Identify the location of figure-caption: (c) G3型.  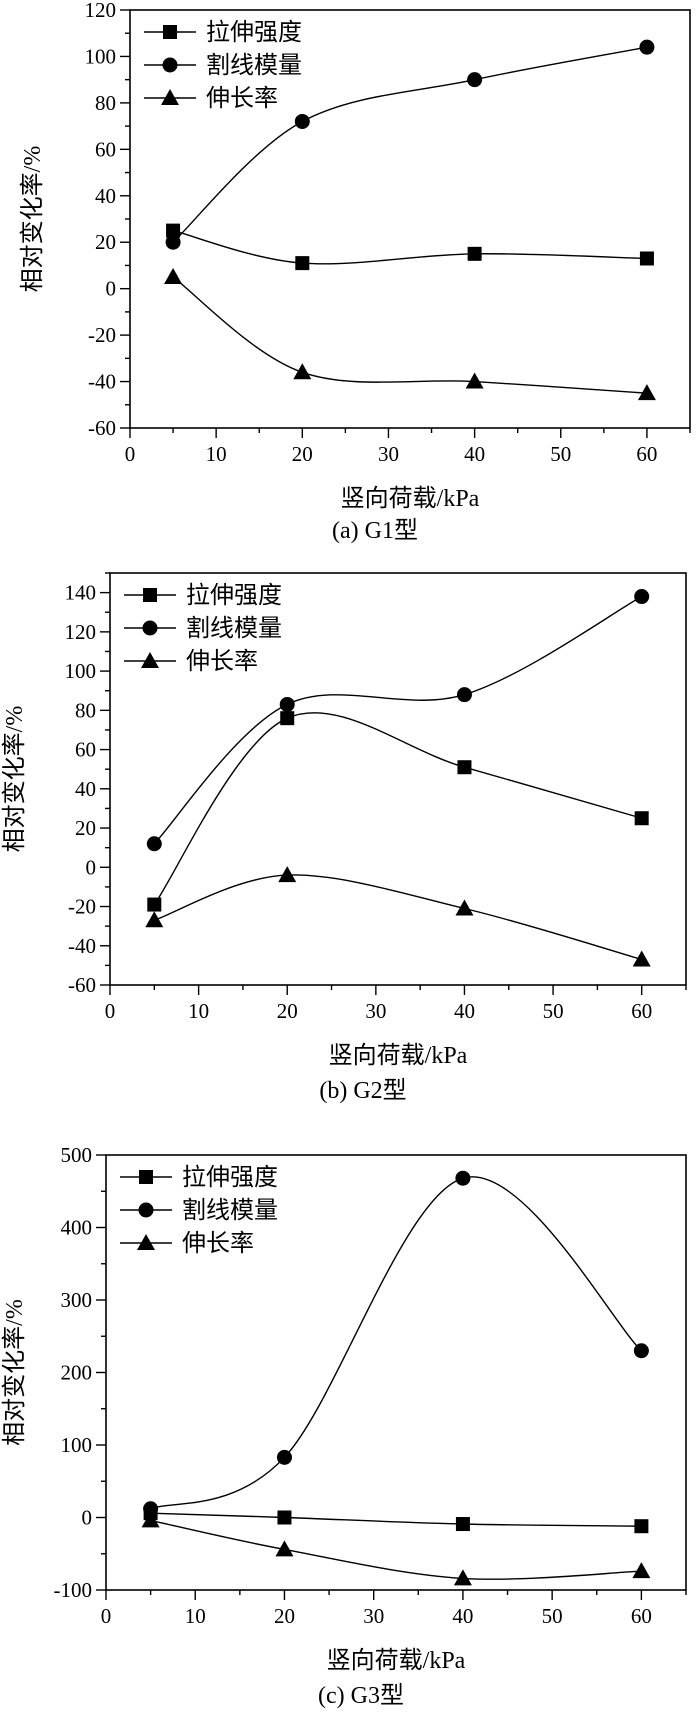
(361, 1695).